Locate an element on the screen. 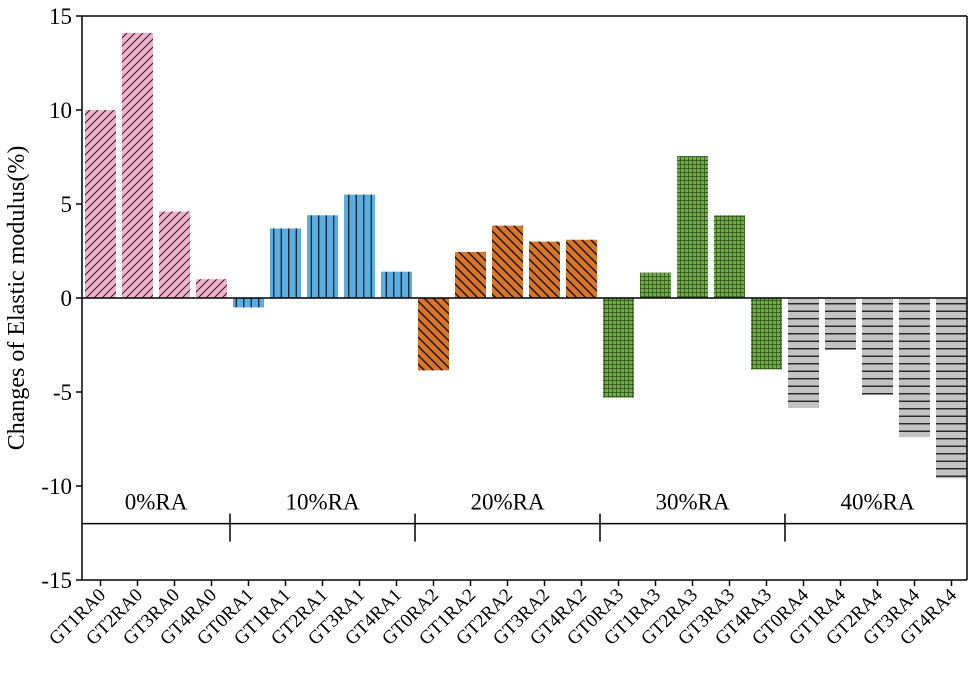 This screenshot has height=684, width=971. bar-GT3RA4 is located at coordinates (914, 368).